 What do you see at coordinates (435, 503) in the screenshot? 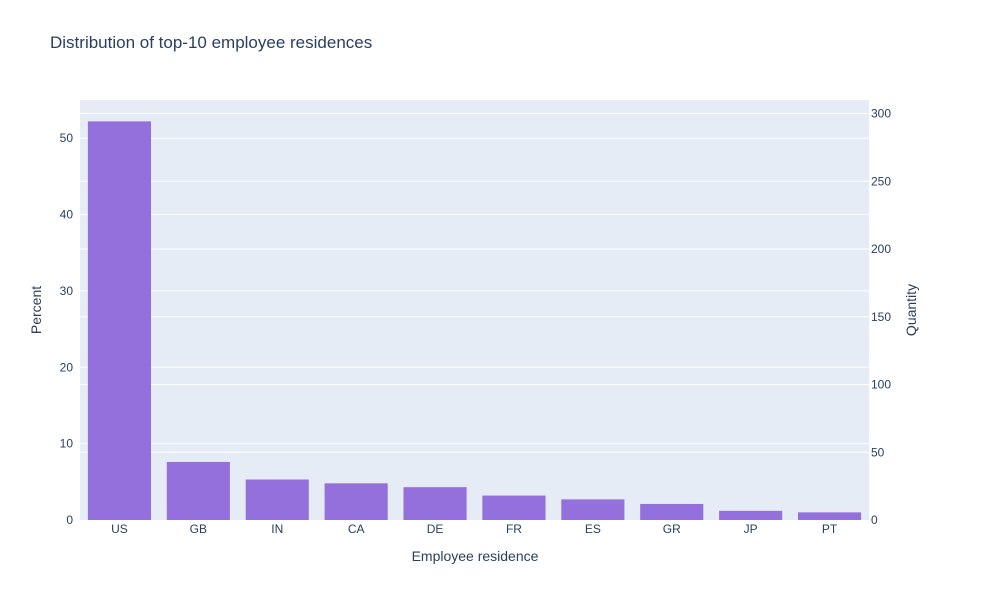
I see `bar-de` at bounding box center [435, 503].